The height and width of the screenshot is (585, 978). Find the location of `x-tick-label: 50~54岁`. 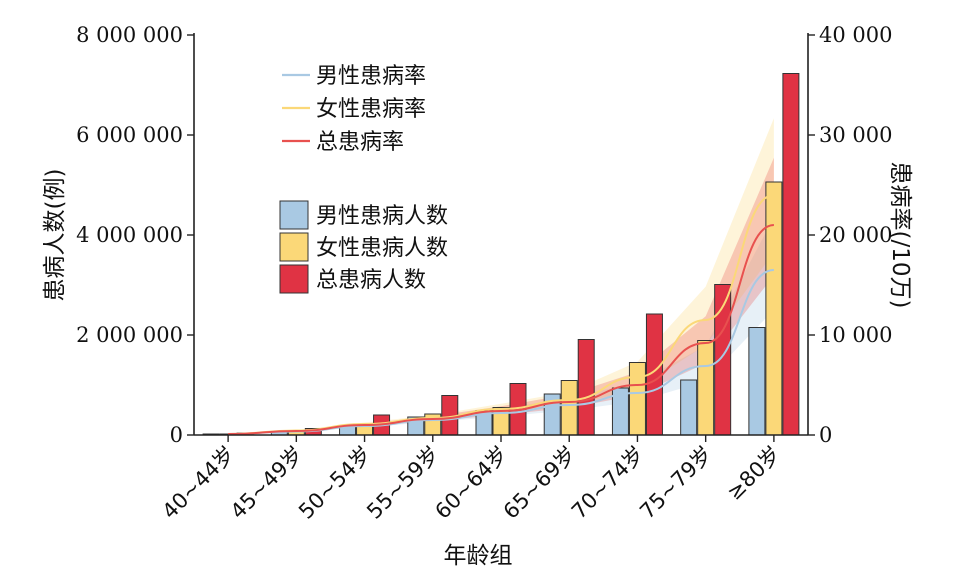

x-tick-label: 50~54岁 is located at coordinates (335, 483).